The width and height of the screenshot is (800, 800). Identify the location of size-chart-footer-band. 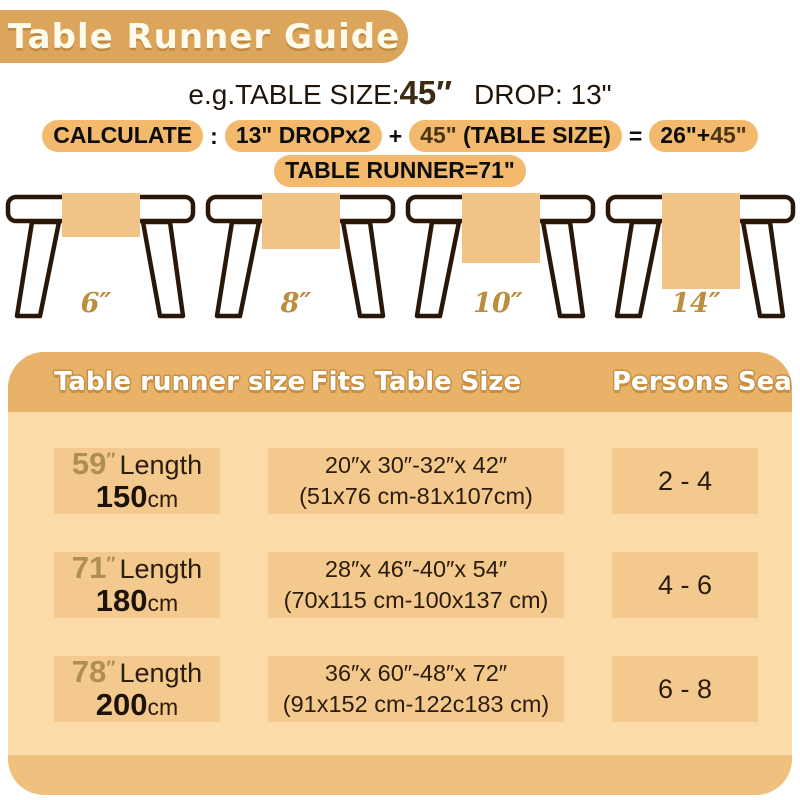
(400, 775).